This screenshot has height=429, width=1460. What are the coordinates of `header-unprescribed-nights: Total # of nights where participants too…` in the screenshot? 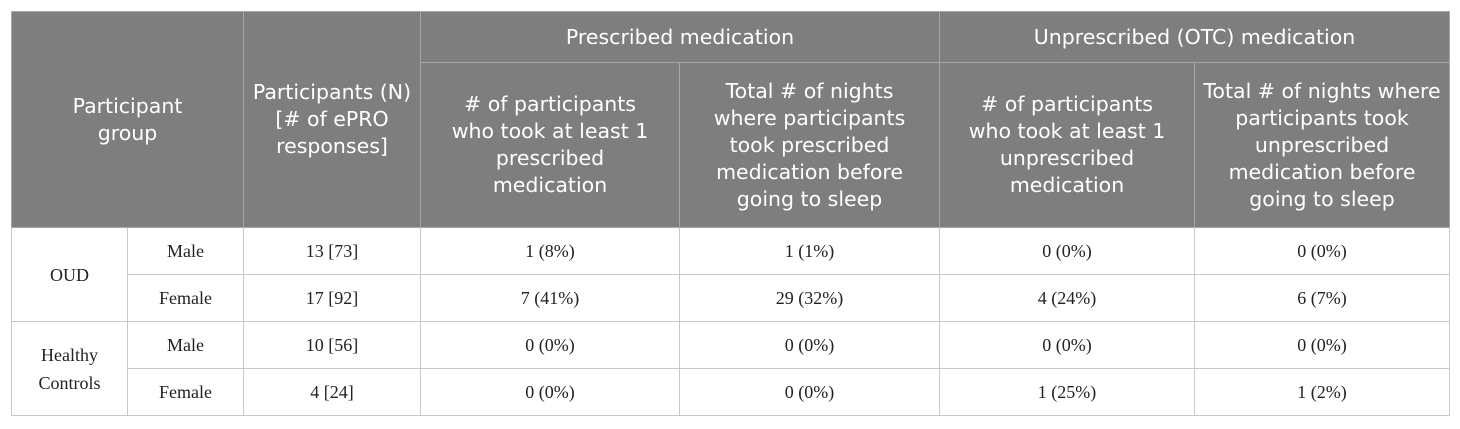 It's located at (1322, 145).